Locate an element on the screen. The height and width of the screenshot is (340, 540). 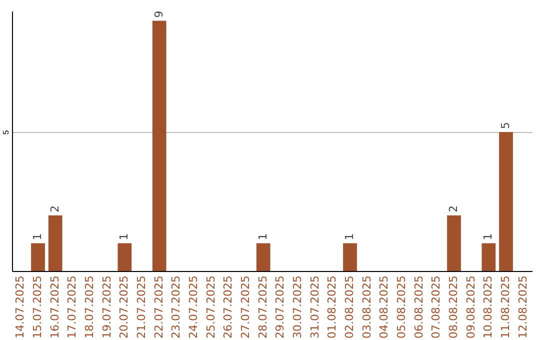
x-tick-label: 08.08.2025 is located at coordinates (453, 307).